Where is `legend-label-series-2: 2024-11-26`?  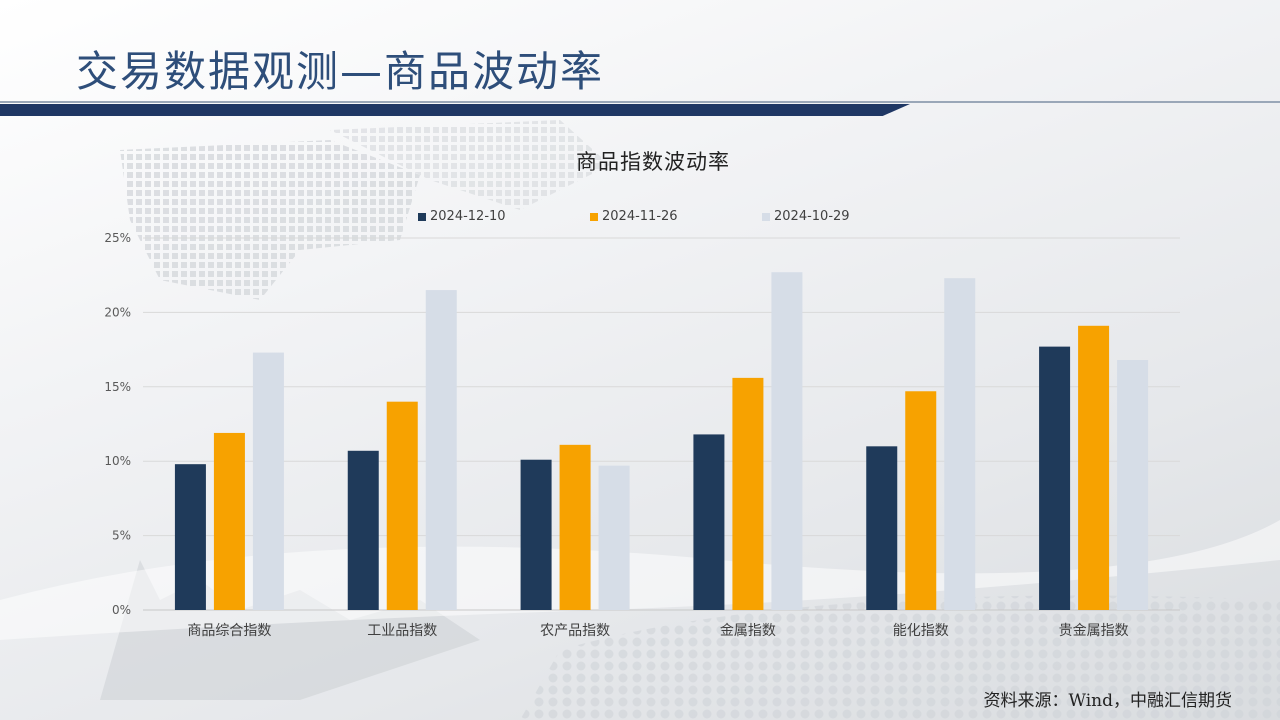 legend-label-series-2: 2024-11-26 is located at coordinates (640, 216).